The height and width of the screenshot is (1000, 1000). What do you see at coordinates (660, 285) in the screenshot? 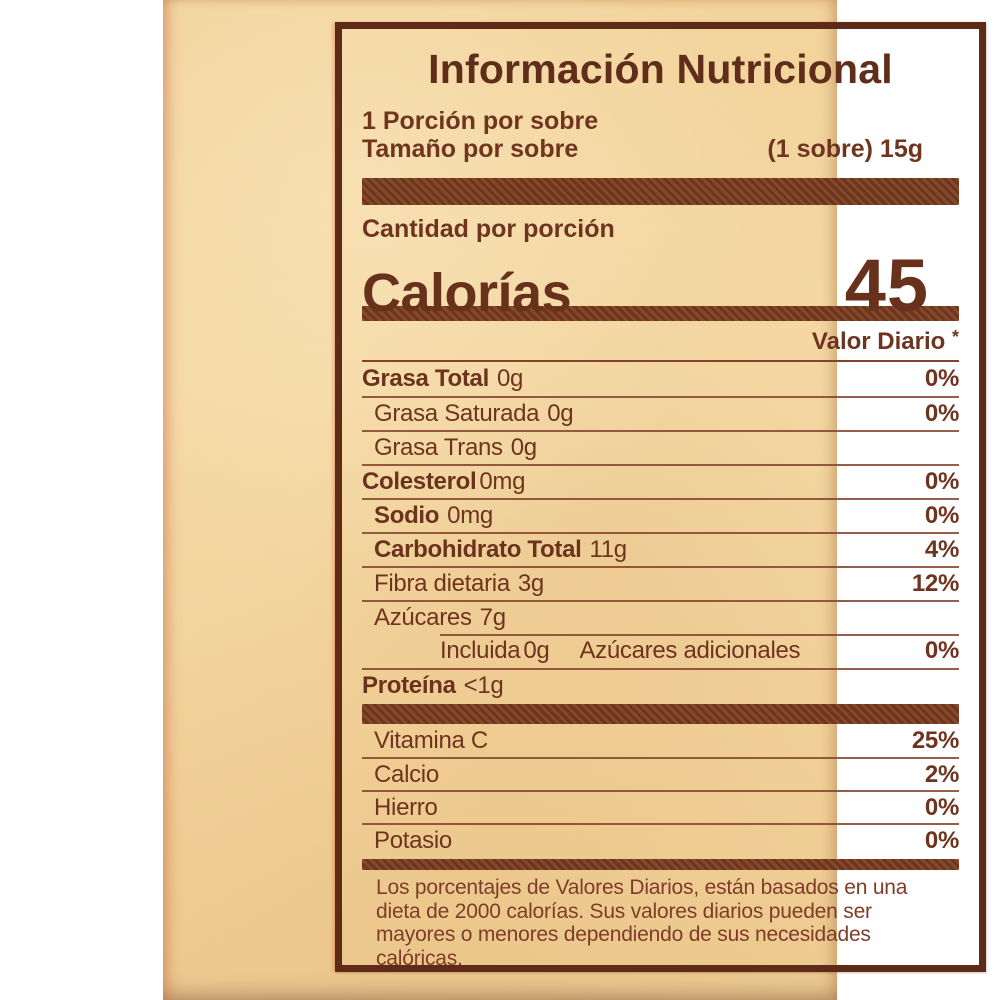
I see `calories-row: Calorías 45` at bounding box center [660, 285].